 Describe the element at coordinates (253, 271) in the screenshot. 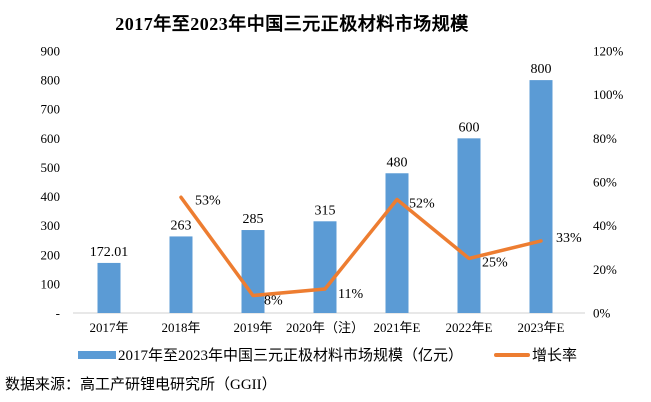

I see `bar-2019年` at that location.